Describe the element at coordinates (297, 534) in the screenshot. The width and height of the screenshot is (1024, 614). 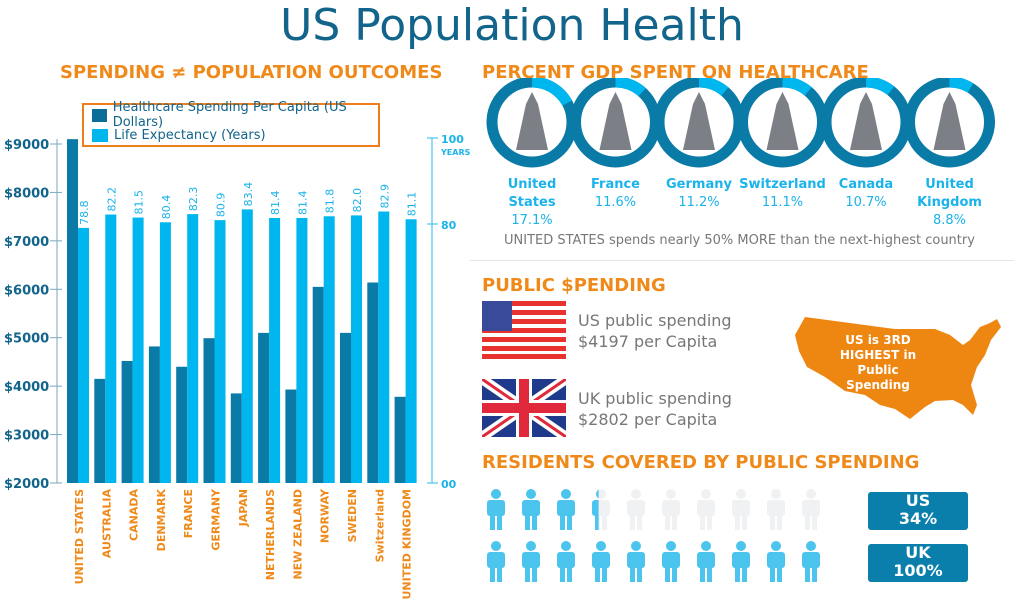
I see `category-label: NEW ZEALAND` at that location.